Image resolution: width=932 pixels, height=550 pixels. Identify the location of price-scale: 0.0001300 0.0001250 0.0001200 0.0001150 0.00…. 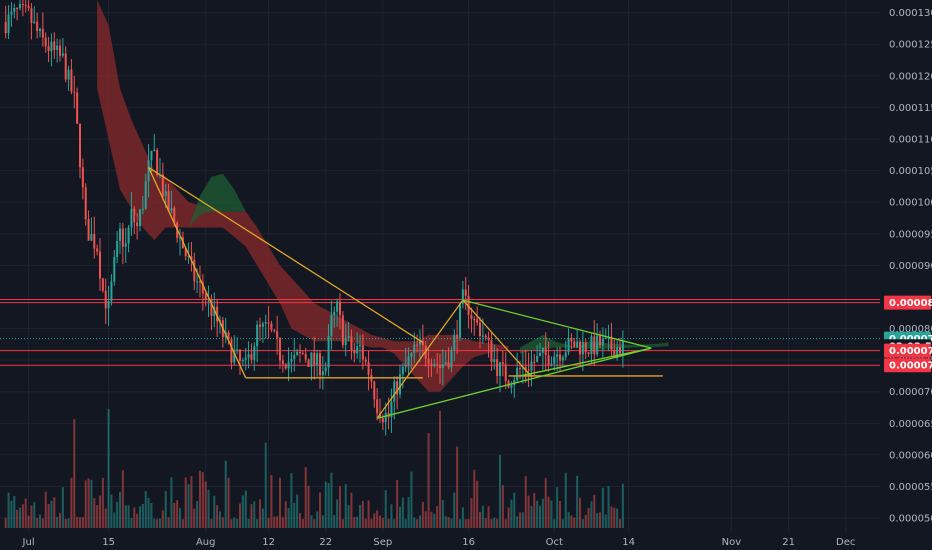
(910, 266).